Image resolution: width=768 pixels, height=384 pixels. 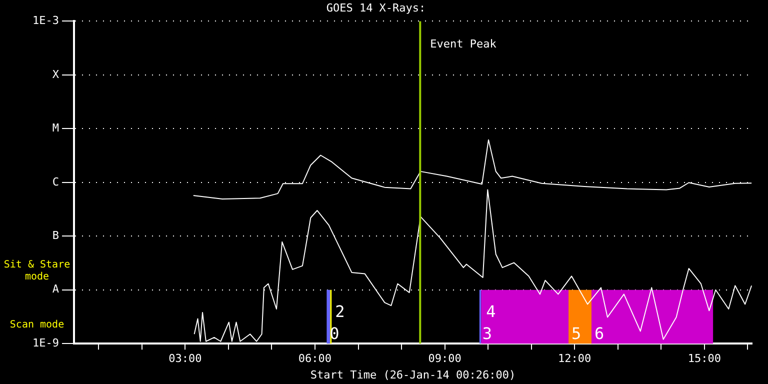 I want to click on y-tick-label: B, so click(x=56, y=235).